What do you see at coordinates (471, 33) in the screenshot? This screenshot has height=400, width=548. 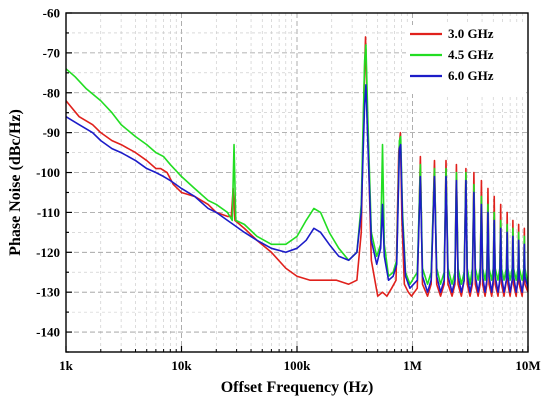 I see `legend-label-1: 3.0 GHz` at bounding box center [471, 33].